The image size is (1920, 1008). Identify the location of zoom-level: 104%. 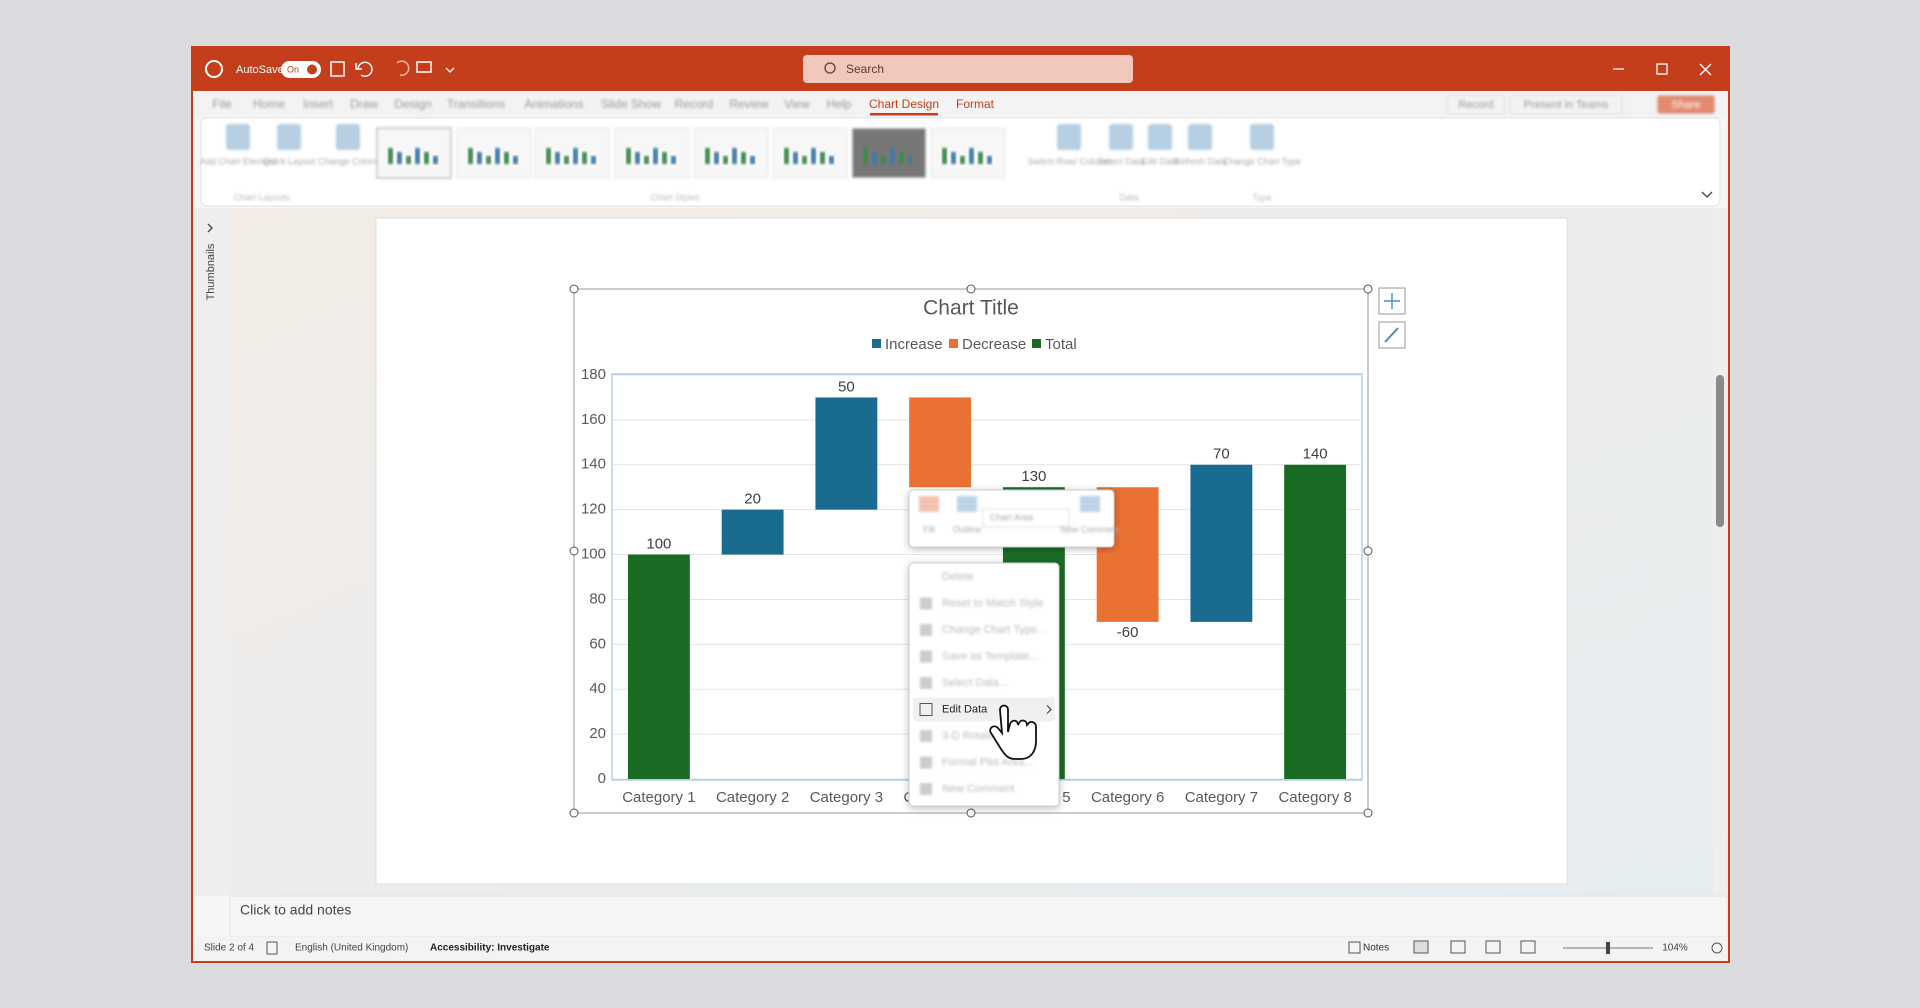
(1675, 948).